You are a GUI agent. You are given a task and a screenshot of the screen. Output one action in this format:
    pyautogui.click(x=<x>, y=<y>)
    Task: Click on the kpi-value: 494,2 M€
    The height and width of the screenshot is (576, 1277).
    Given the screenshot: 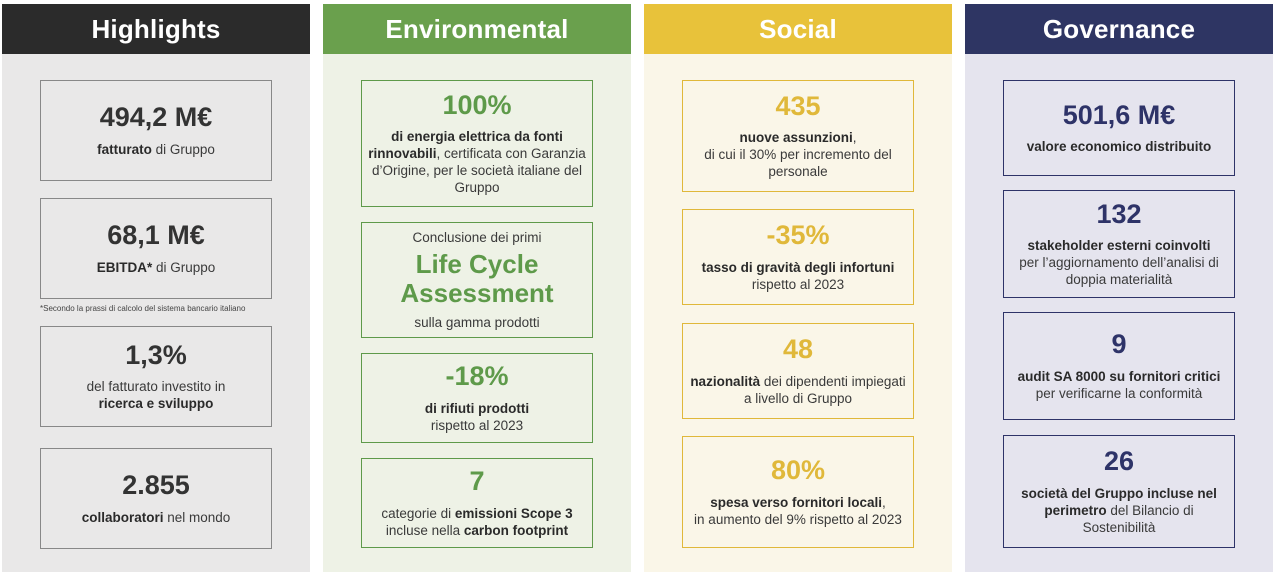 What is the action you would take?
    pyautogui.click(x=156, y=117)
    